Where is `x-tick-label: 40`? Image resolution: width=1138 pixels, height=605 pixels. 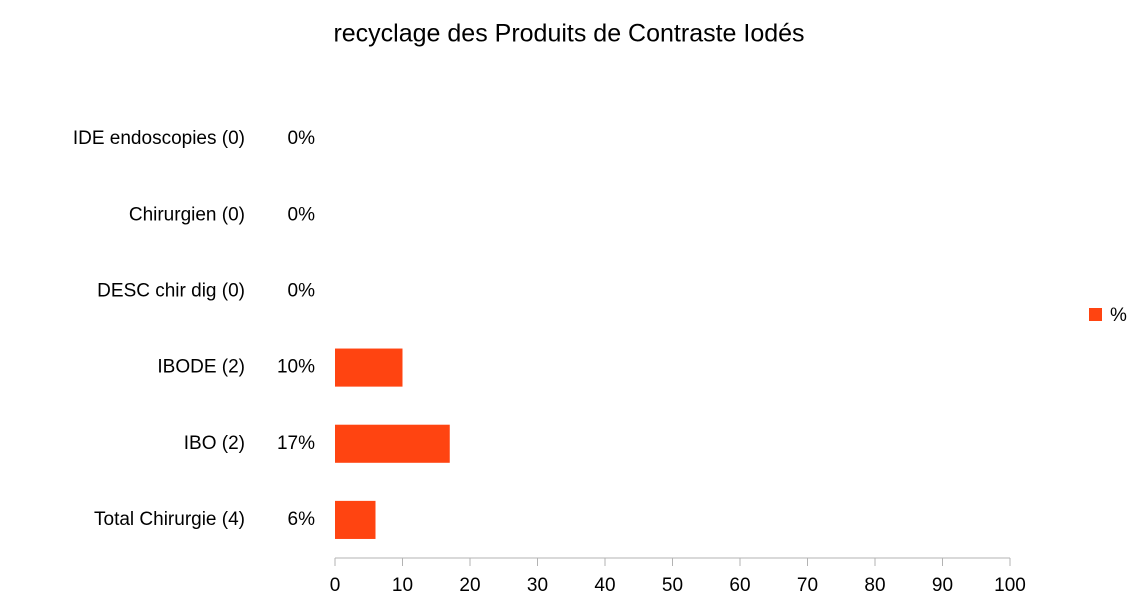
x-tick-label: 40 is located at coordinates (604, 585).